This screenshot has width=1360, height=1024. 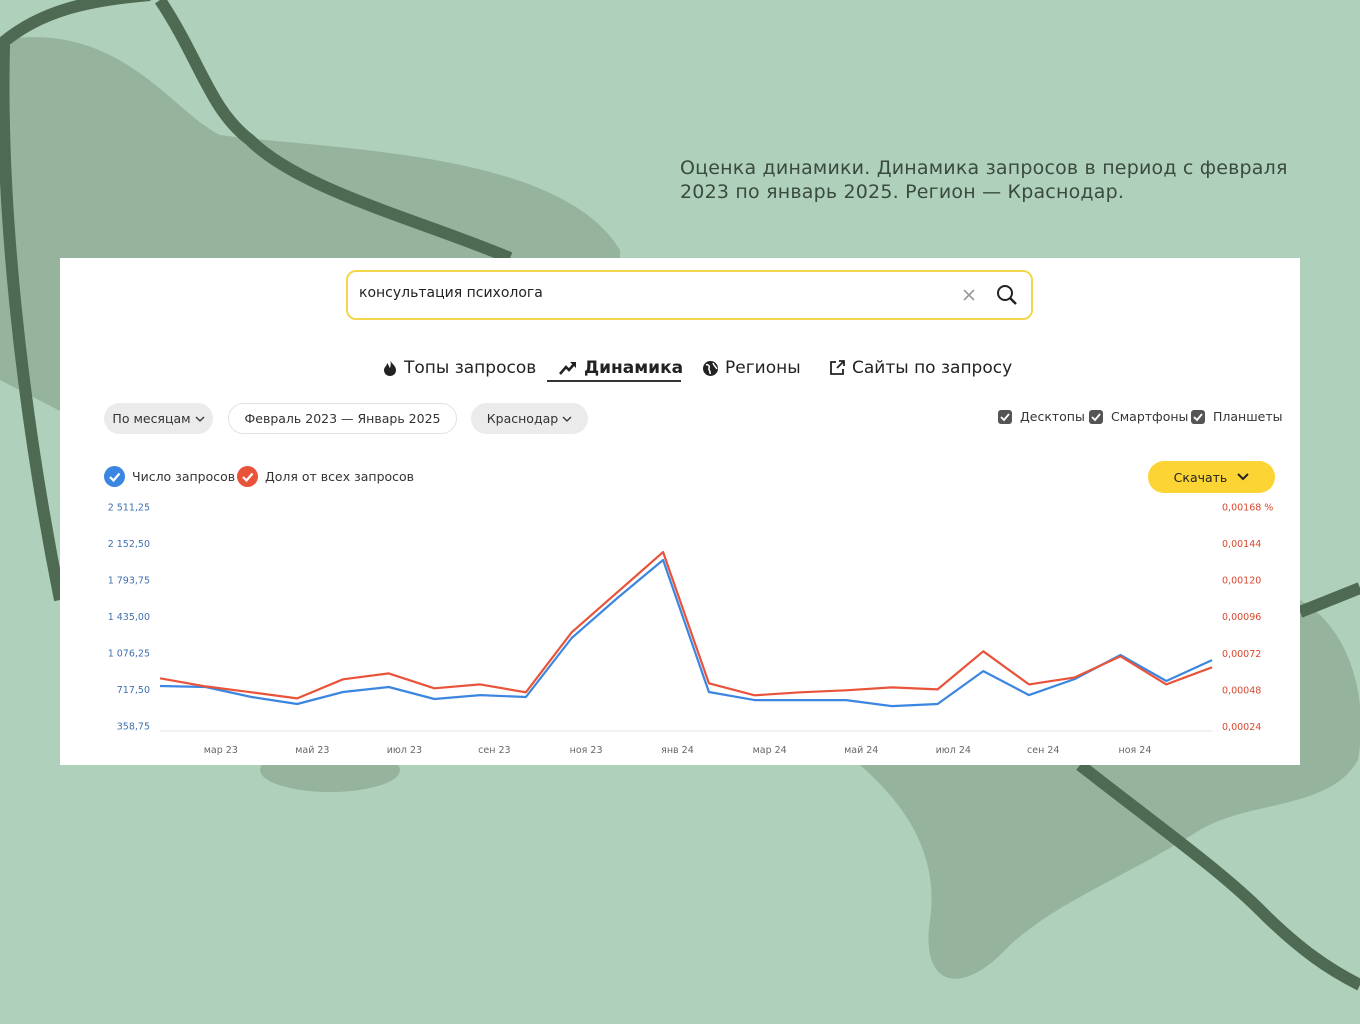 What do you see at coordinates (677, 750) in the screenshot?
I see `x-tick-label: янв 24` at bounding box center [677, 750].